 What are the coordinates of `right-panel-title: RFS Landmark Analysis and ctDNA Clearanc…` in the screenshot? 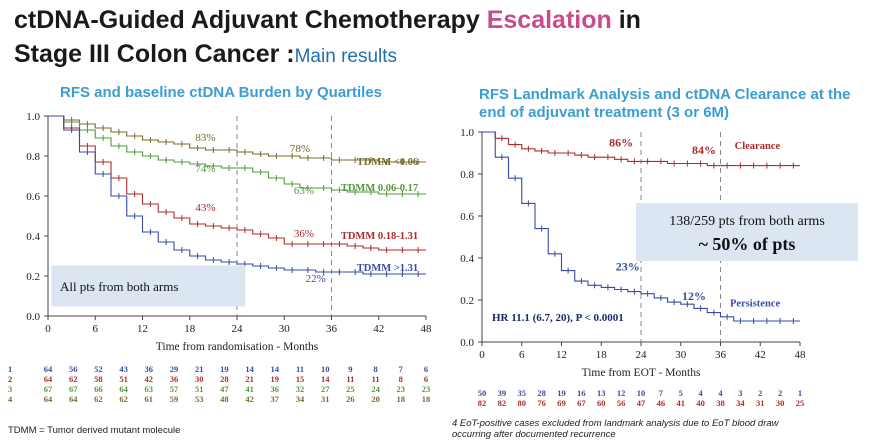 It's located at (665, 103).